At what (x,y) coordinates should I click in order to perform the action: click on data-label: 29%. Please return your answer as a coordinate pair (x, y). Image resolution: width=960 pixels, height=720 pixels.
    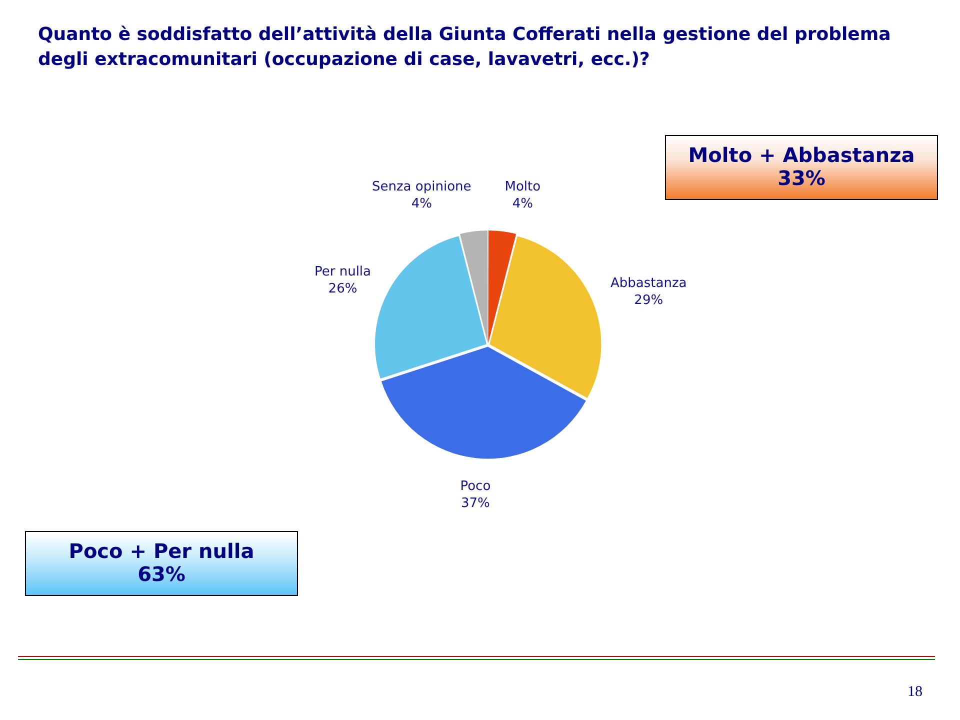
    Looking at the image, I should click on (649, 300).